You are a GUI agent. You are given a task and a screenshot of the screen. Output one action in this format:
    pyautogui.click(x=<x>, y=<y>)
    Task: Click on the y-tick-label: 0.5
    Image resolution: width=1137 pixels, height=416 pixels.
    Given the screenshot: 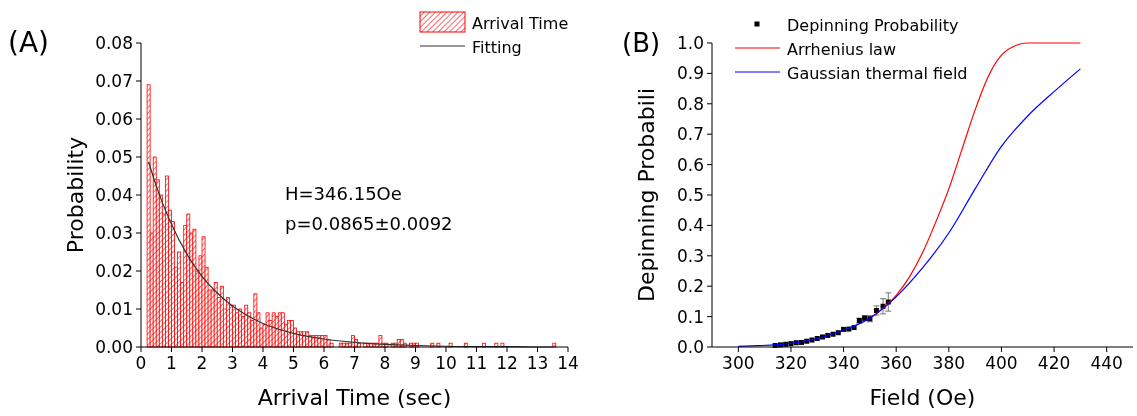 What is the action you would take?
    pyautogui.click(x=690, y=195)
    